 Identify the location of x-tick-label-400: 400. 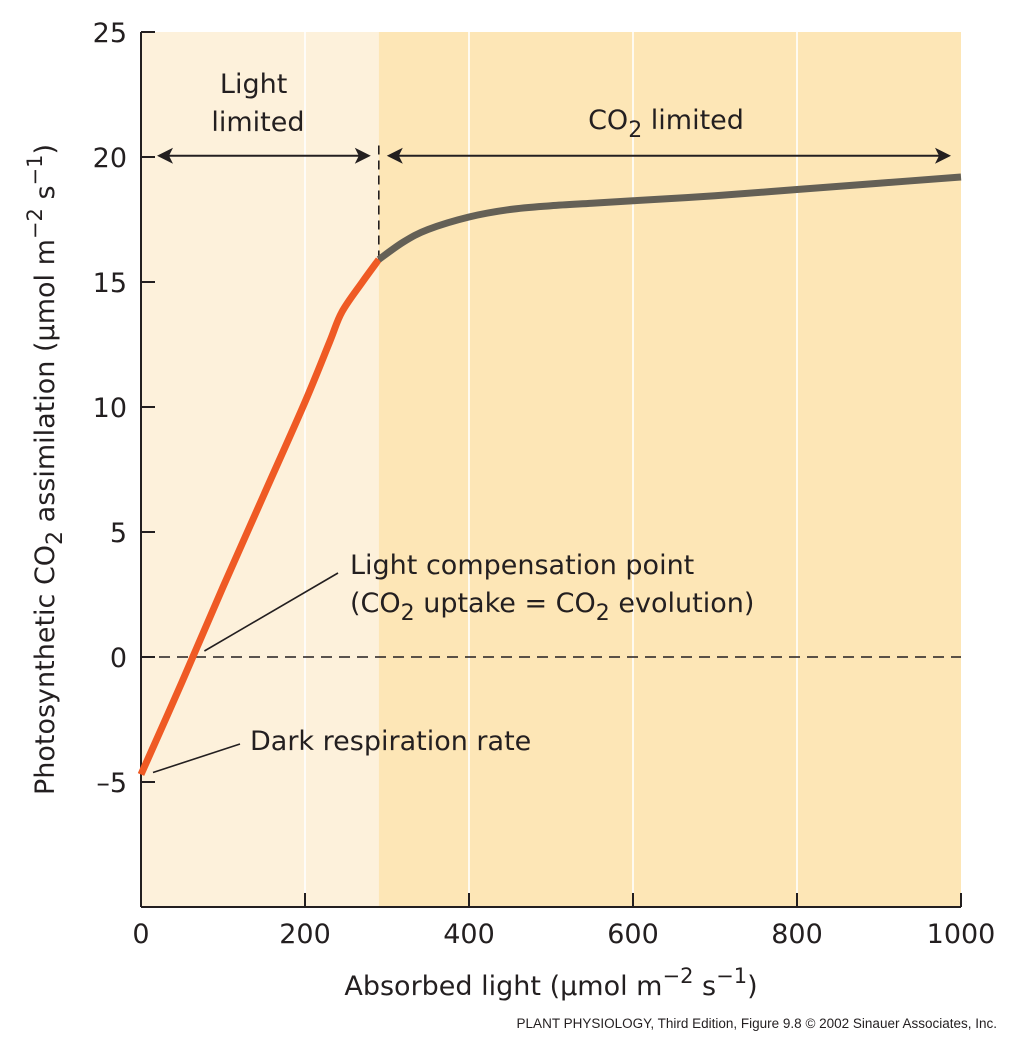
(469, 934).